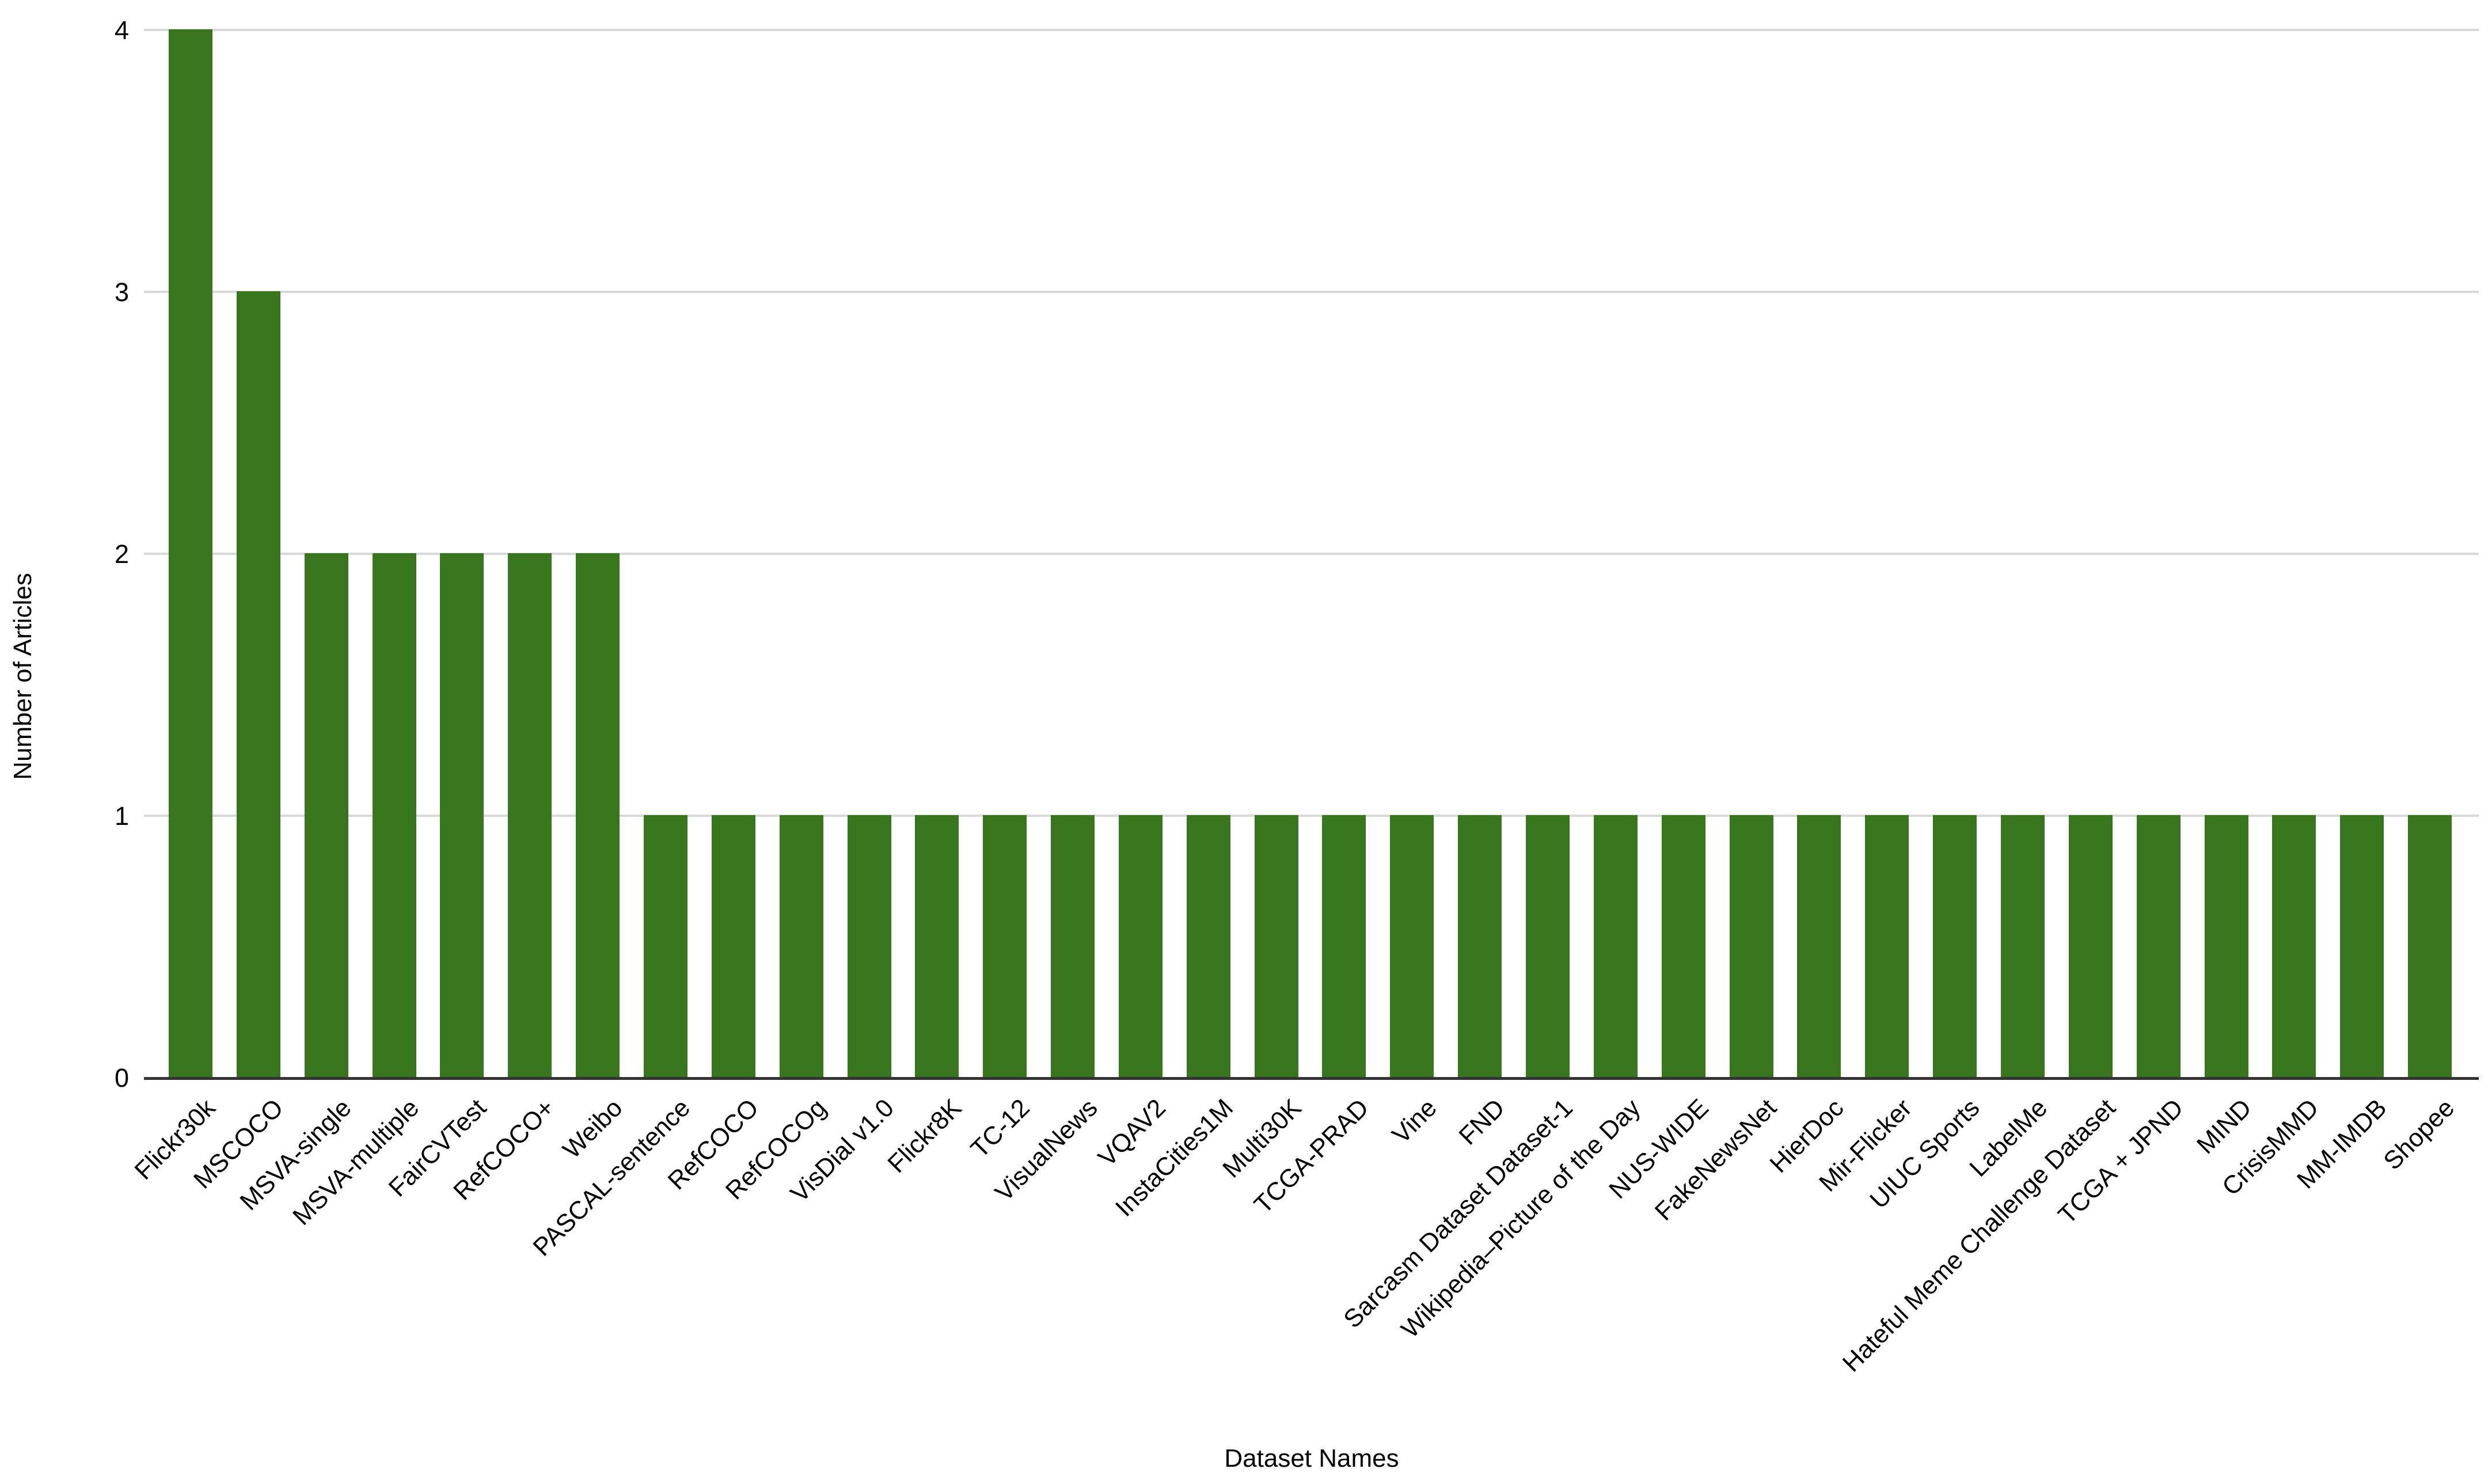 Image resolution: width=2492 pixels, height=1484 pixels. What do you see at coordinates (121, 292) in the screenshot?
I see `y-tick-label: 3` at bounding box center [121, 292].